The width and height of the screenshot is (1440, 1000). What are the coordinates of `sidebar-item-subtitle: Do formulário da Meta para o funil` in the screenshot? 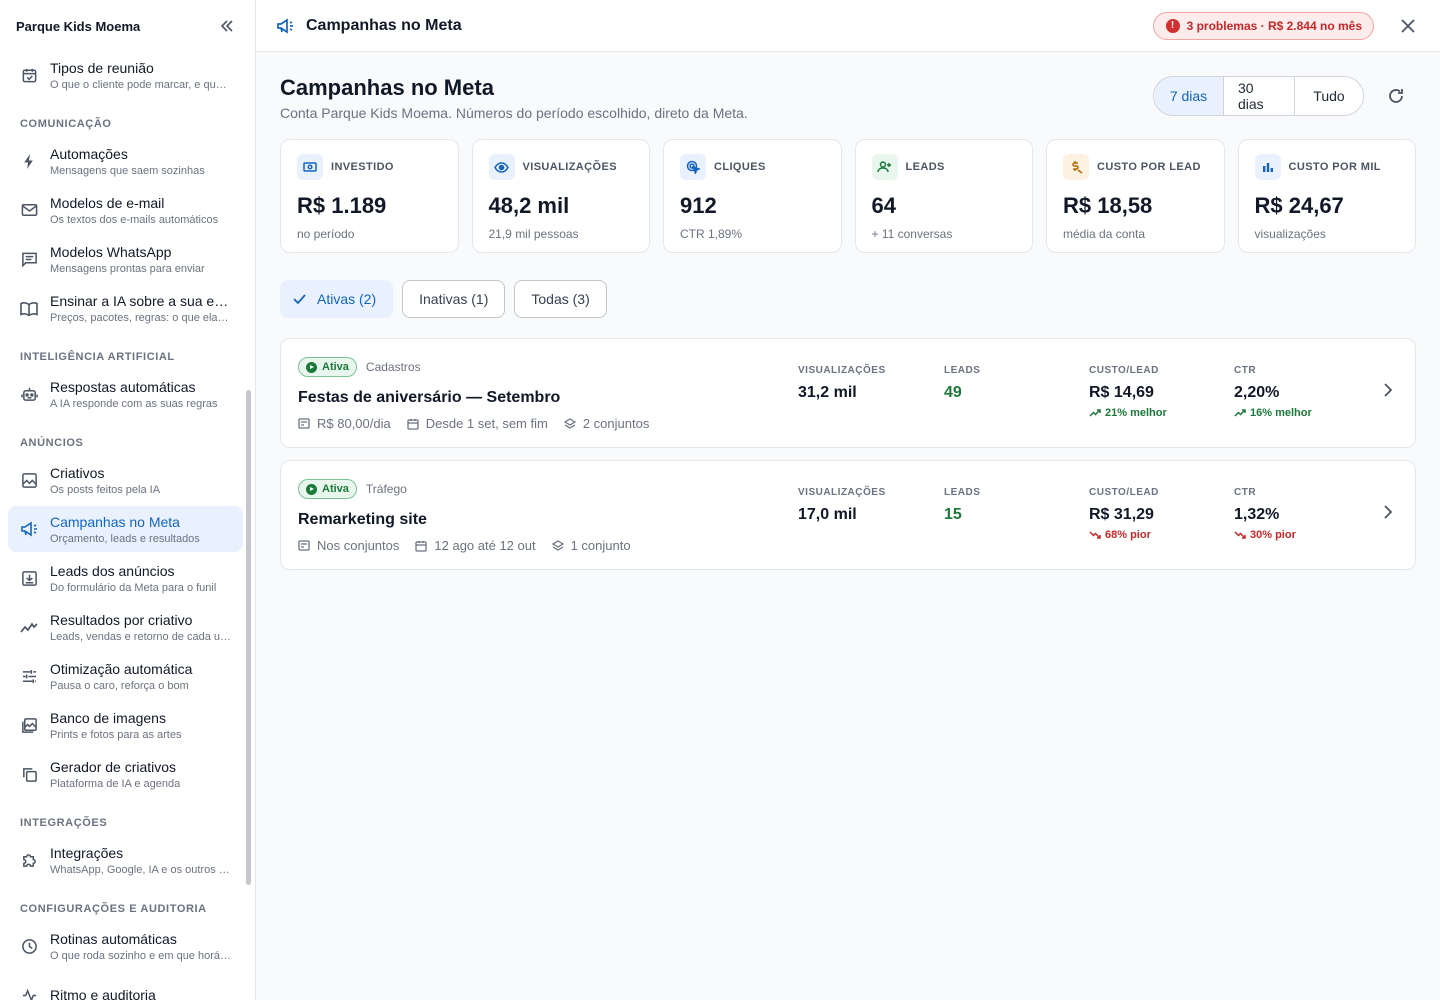 It's located at (133, 587).